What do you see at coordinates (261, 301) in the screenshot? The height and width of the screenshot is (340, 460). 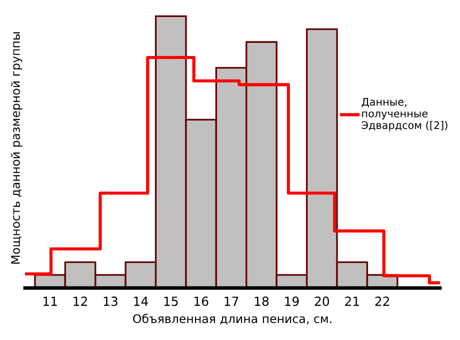 I see `x-tick-label: 18` at bounding box center [261, 301].